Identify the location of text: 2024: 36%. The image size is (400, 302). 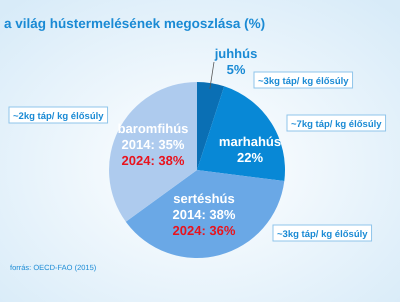
(204, 230).